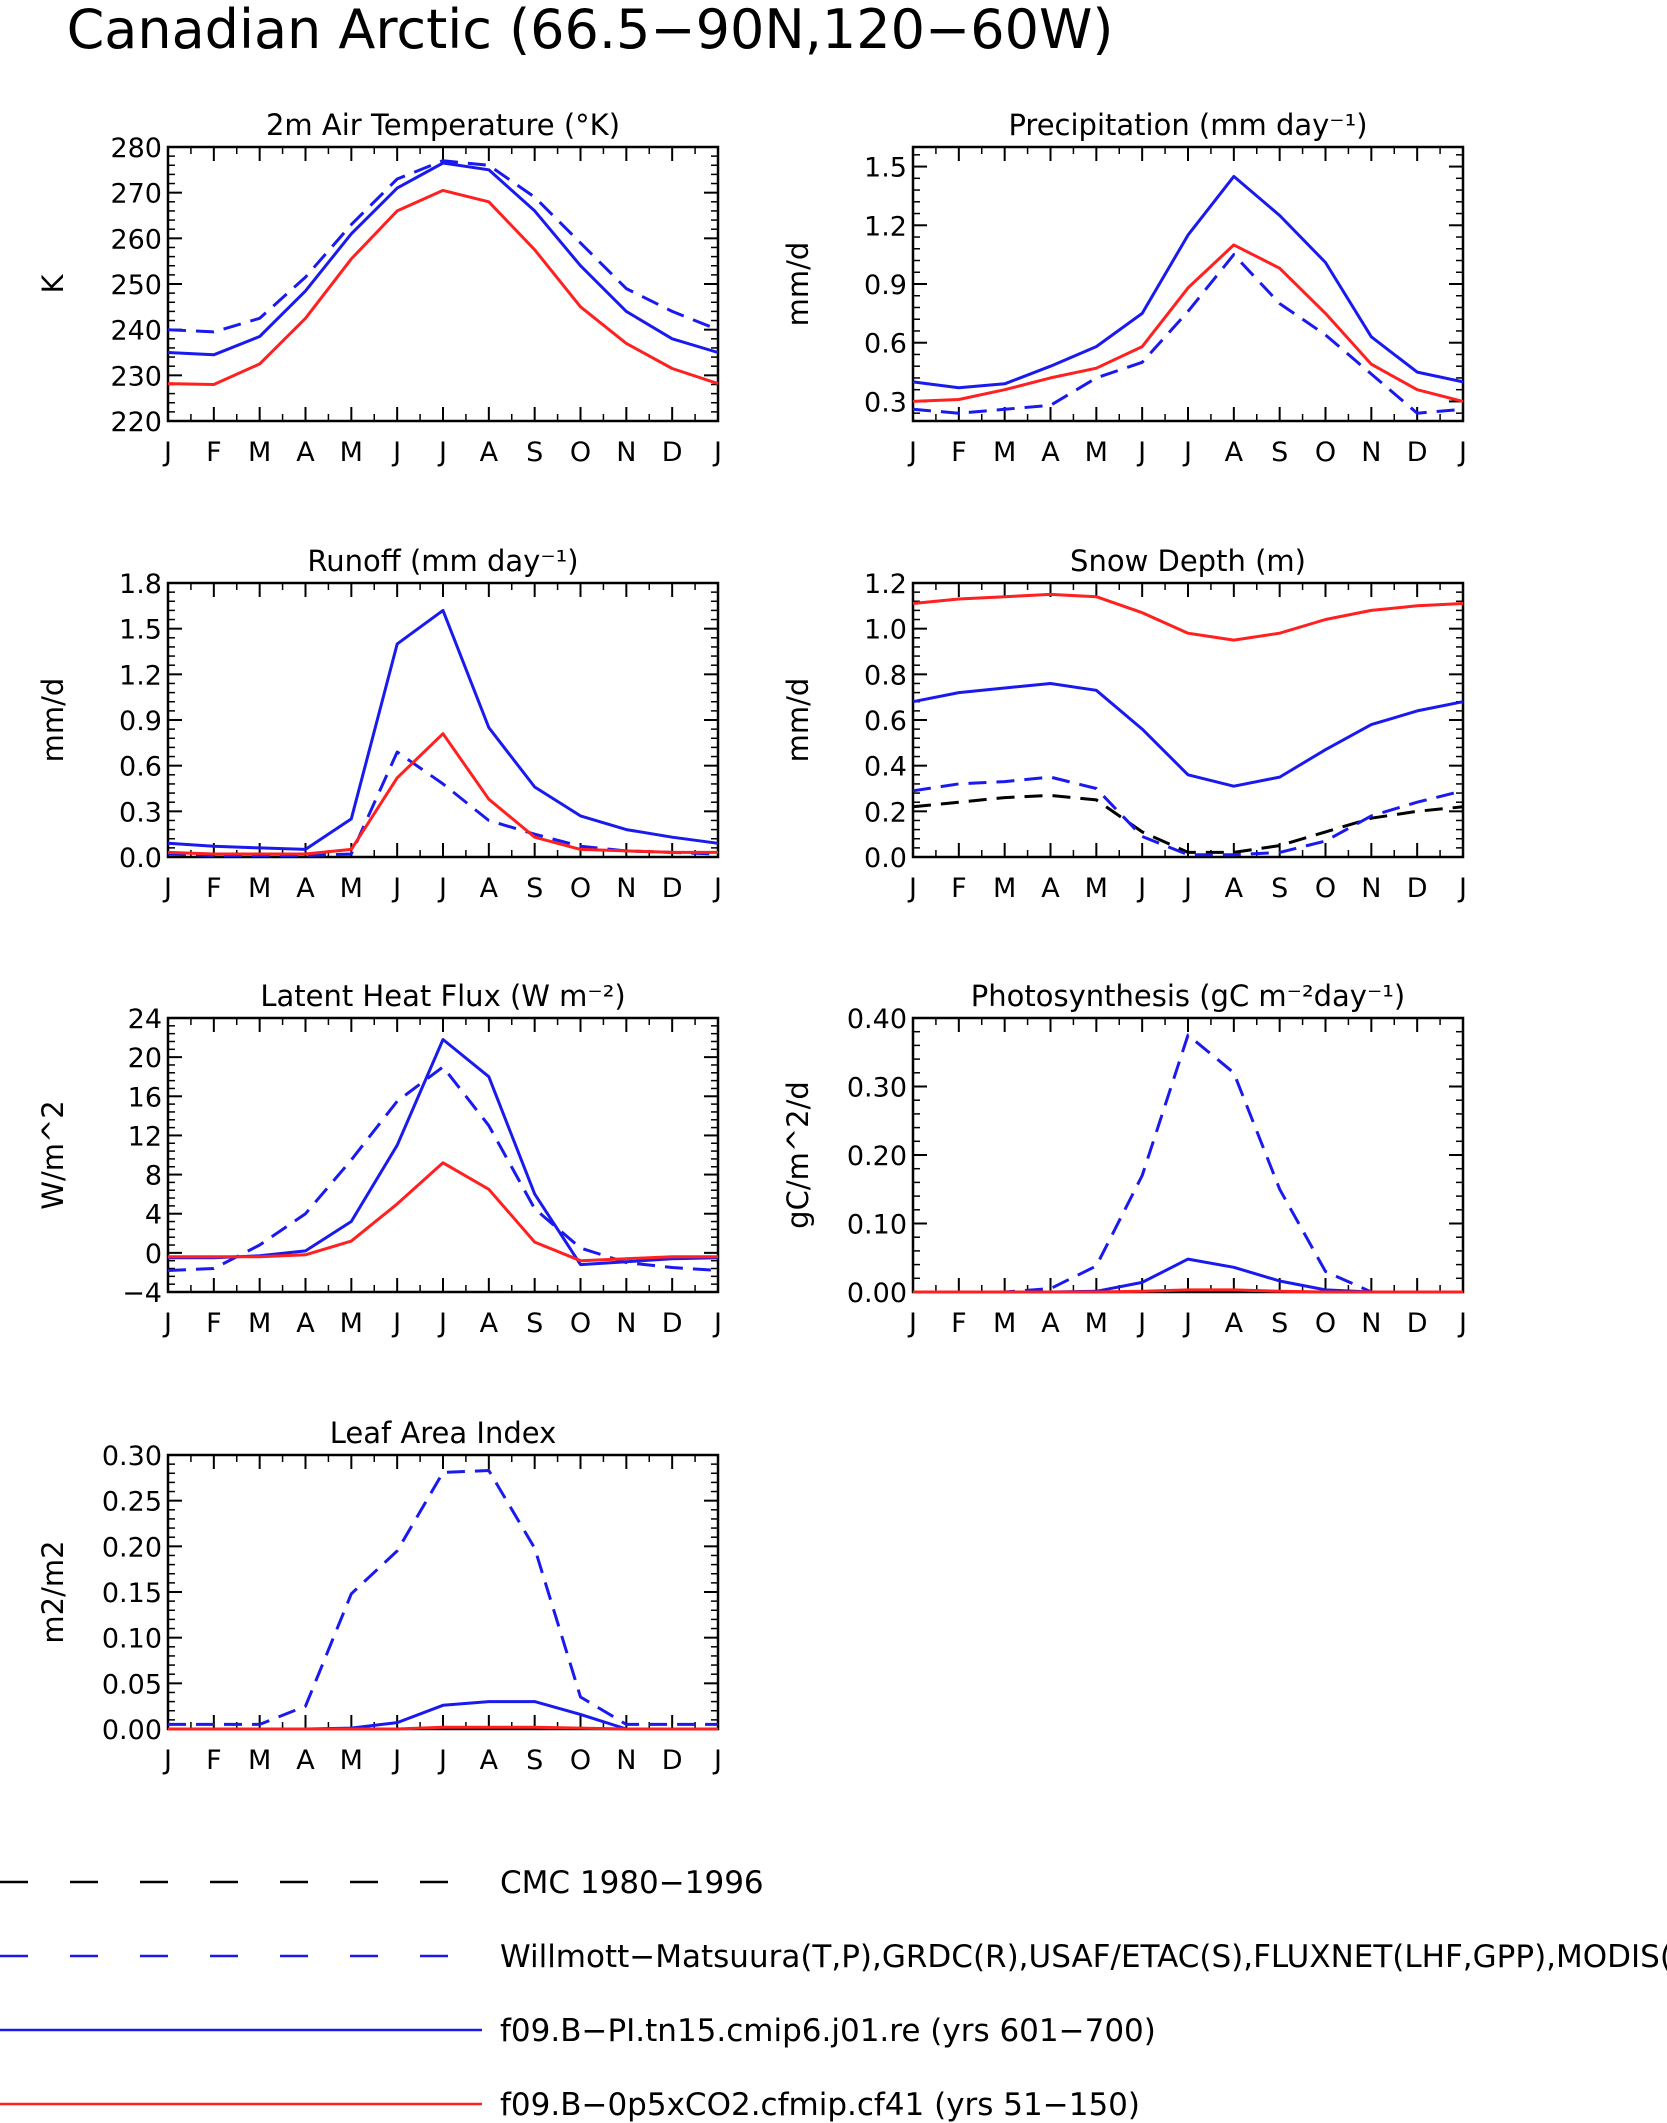  What do you see at coordinates (1188, 996) in the screenshot?
I see `chart-title: Photosynthesis (gC m⁻²day⁻¹)` at bounding box center [1188, 996].